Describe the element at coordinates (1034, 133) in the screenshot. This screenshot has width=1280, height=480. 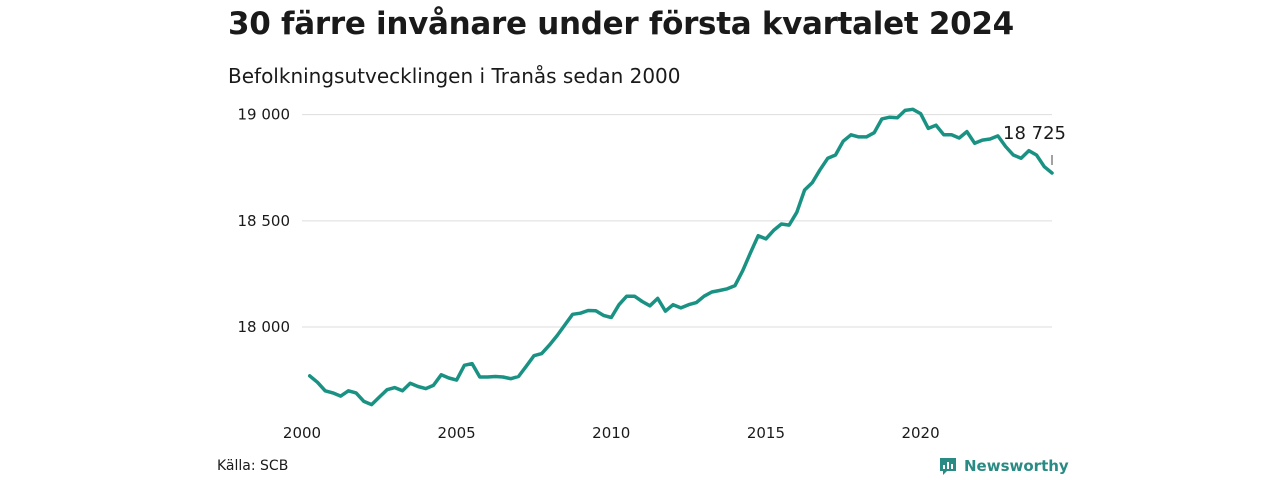
I see `end-value-label: 18 725` at that location.